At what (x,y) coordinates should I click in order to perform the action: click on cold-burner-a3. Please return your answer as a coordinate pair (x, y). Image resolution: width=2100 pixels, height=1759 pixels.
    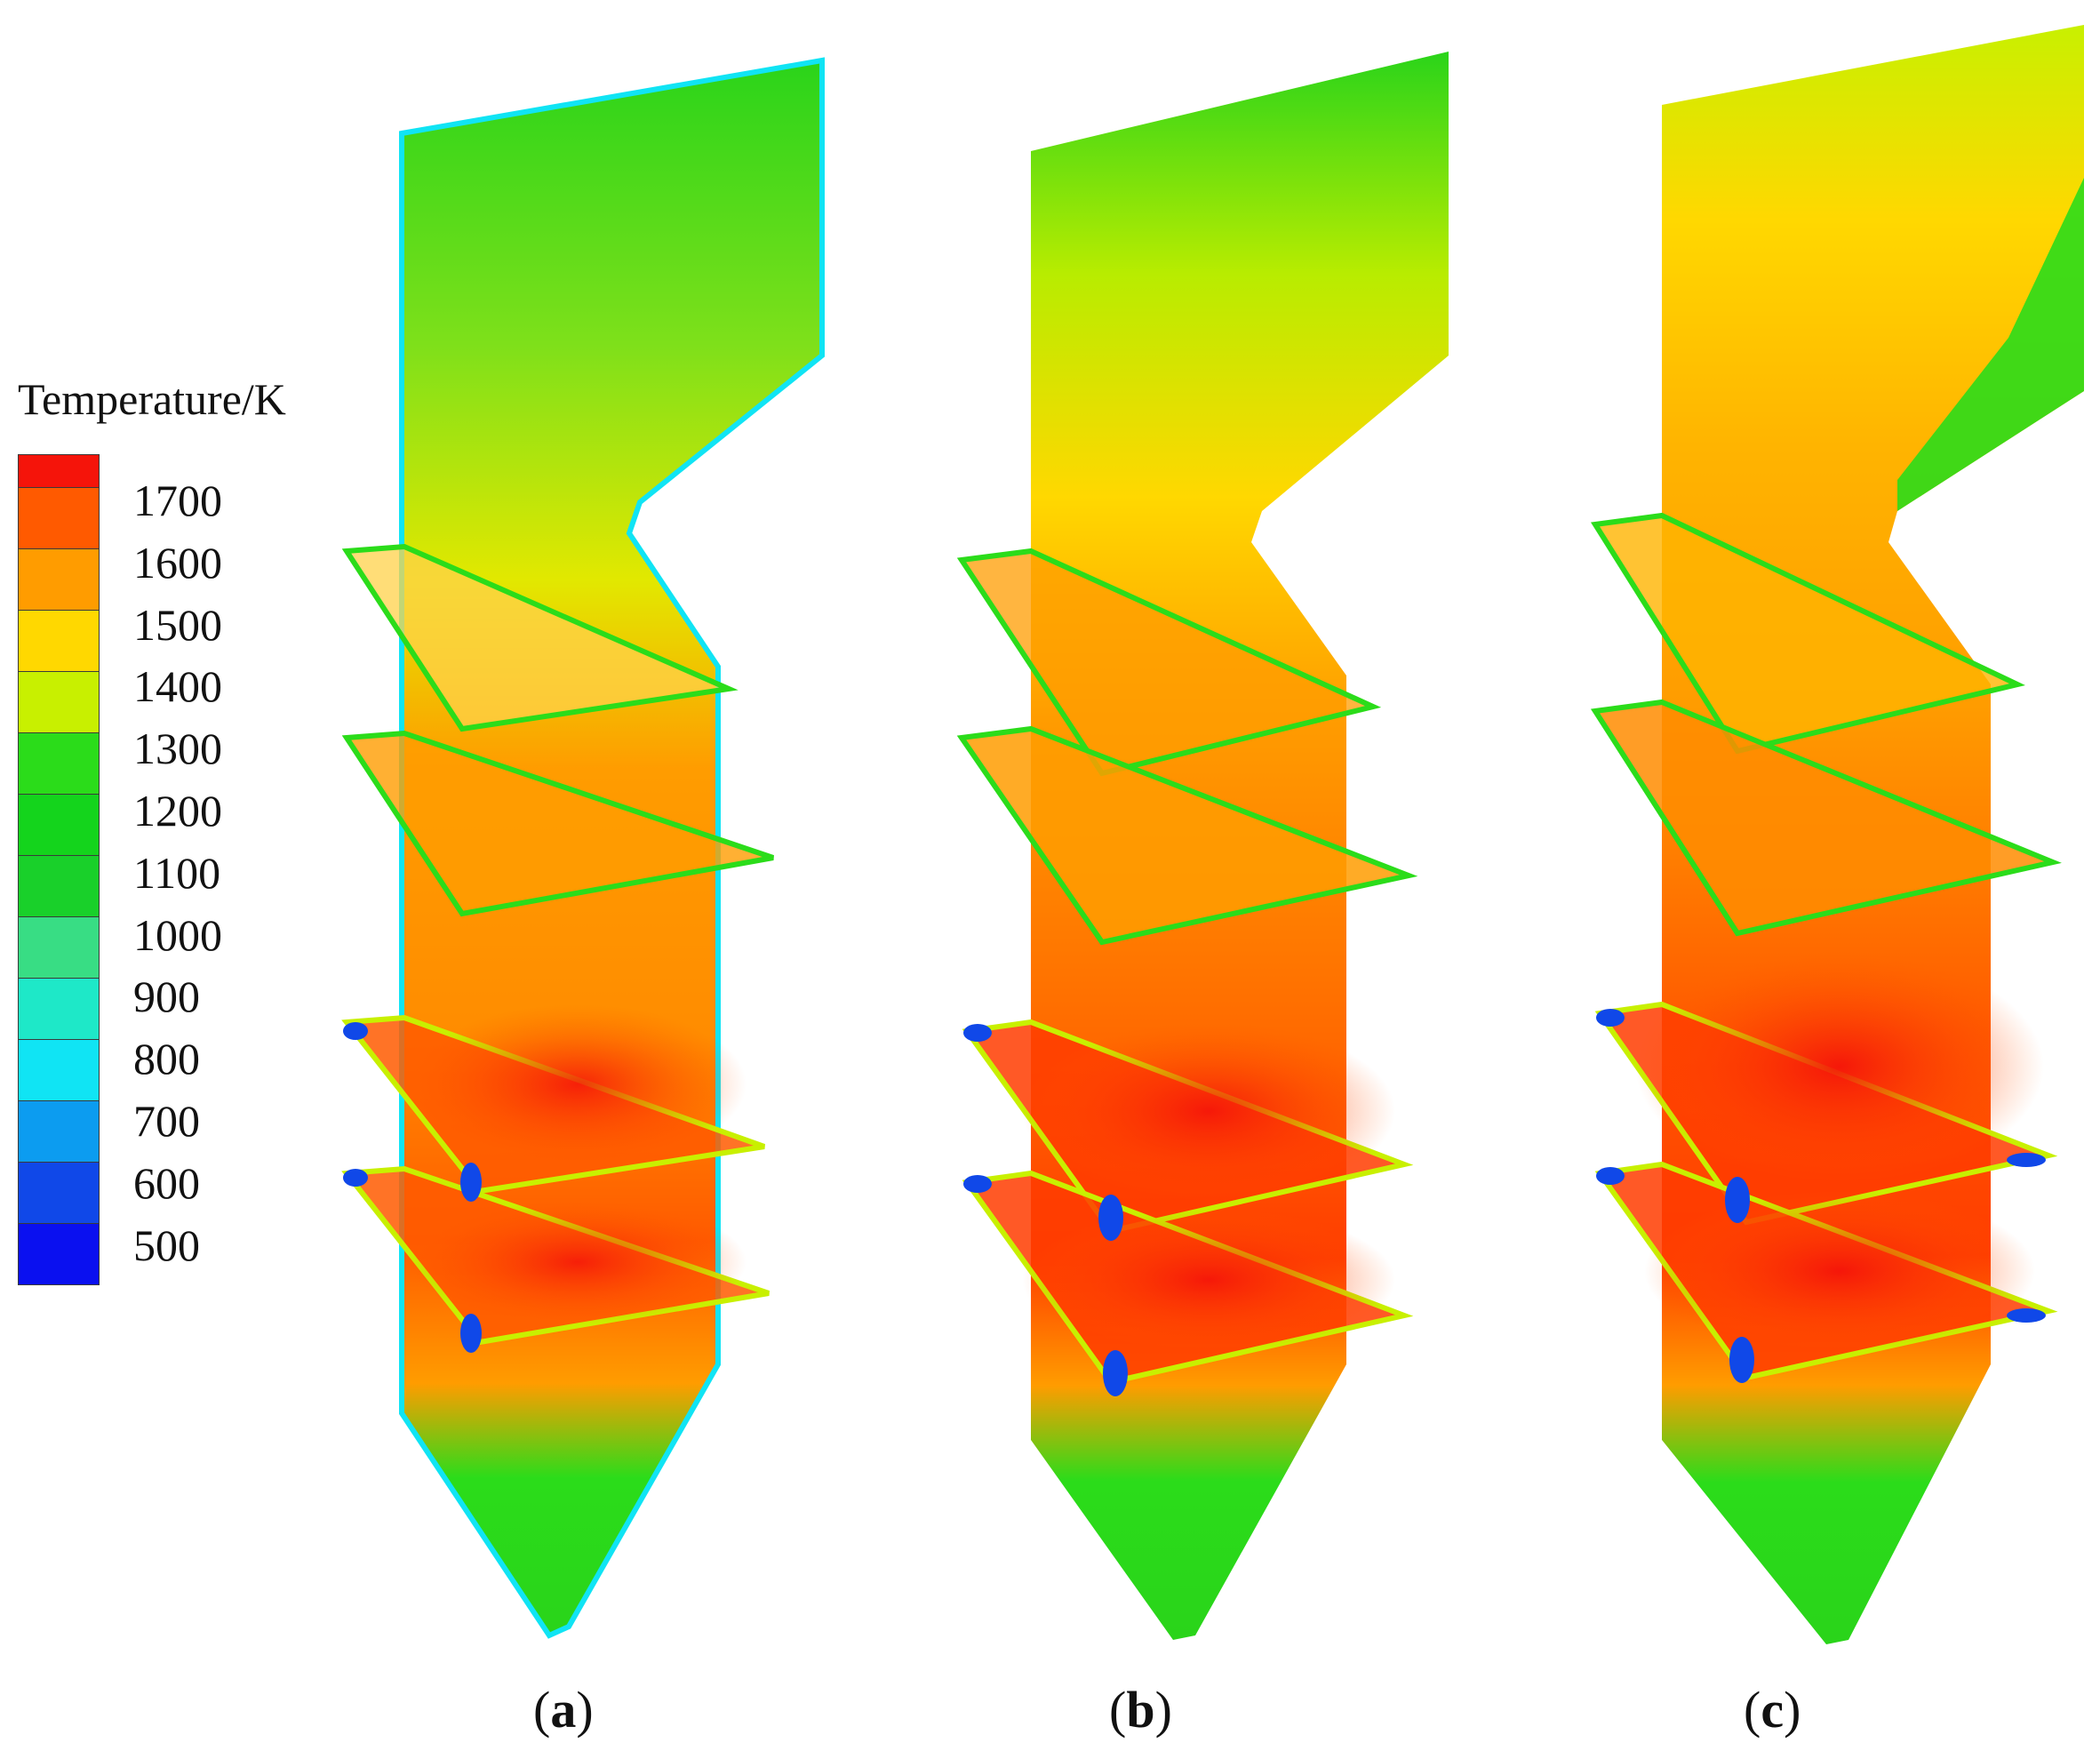
    Looking at the image, I should click on (355, 1031).